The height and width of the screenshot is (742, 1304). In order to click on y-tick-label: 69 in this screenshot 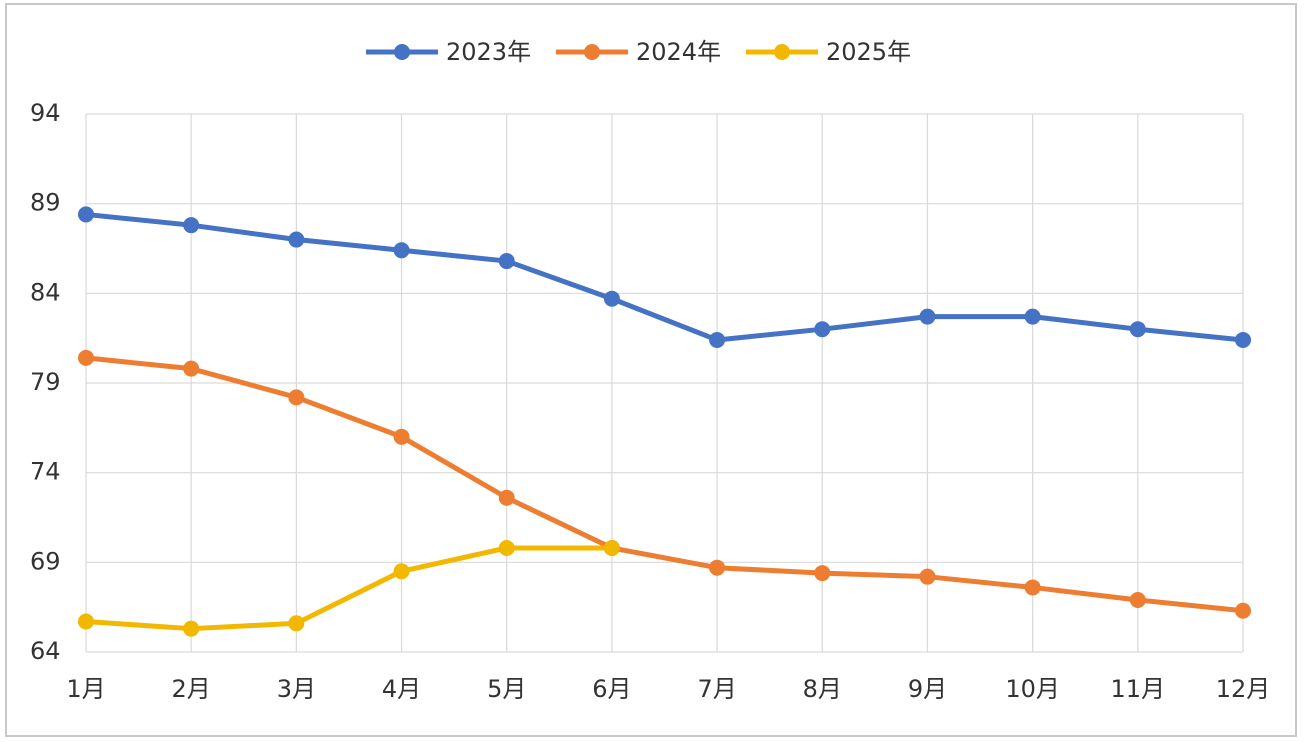, I will do `click(45, 561)`.